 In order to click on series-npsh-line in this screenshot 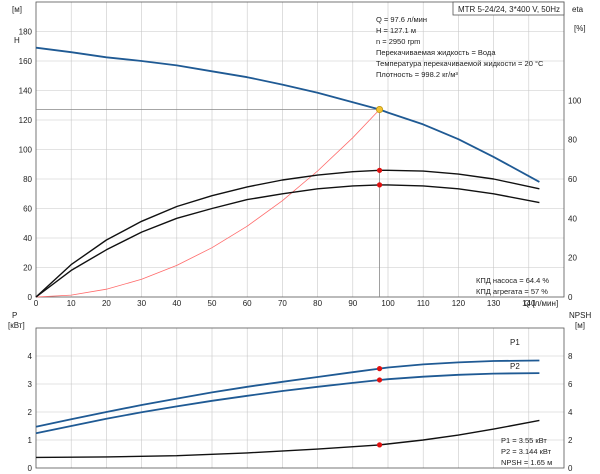, I will do `click(287, 439)`.